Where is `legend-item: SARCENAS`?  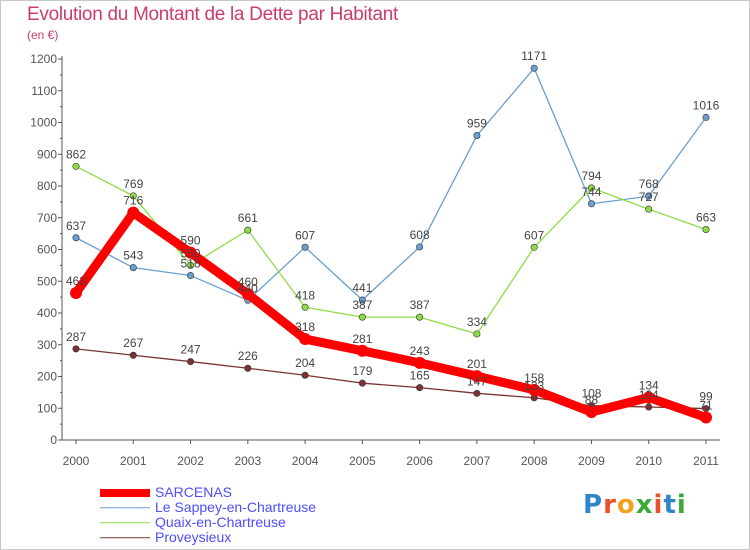
legend-item: SARCENAS is located at coordinates (208, 492).